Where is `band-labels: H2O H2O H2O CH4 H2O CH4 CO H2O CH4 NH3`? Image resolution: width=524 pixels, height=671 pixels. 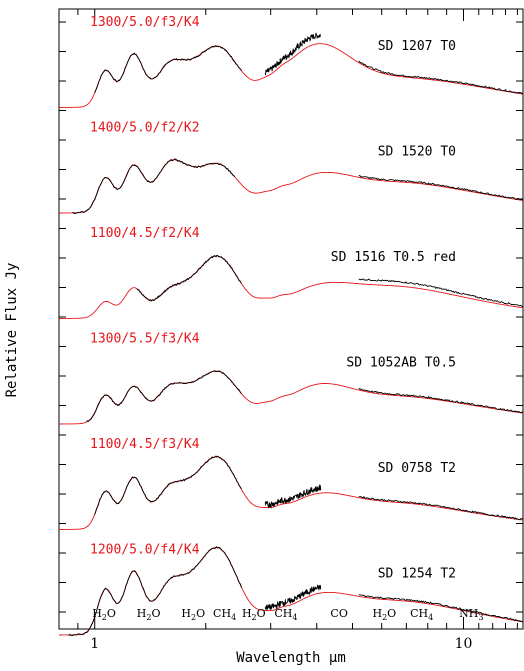
band-labels: H2O H2O H2O CH4 H2O CH4 CO H2O CH4 NH3 is located at coordinates (287, 614).